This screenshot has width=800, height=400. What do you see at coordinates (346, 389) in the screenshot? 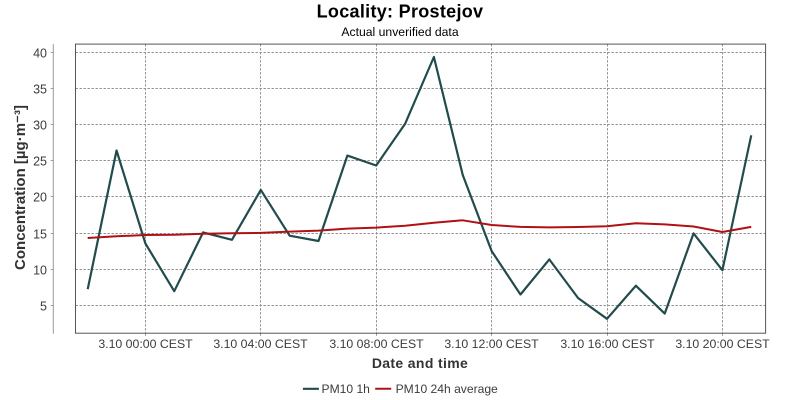
I see `svg-text: PM10 1h` at bounding box center [346, 389].